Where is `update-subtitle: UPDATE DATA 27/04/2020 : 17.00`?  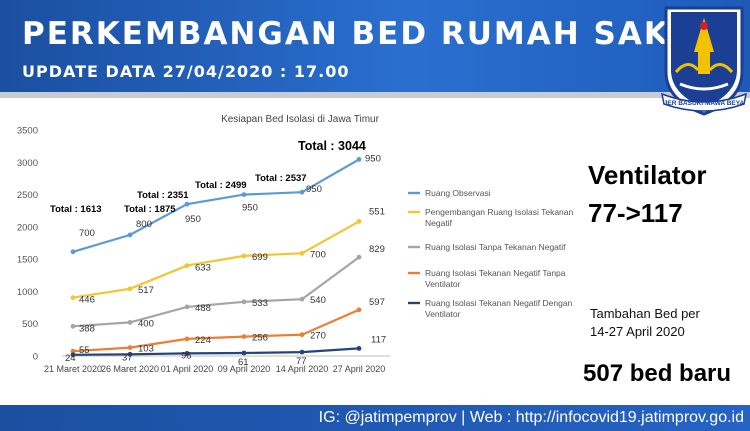 update-subtitle: UPDATE DATA 27/04/2020 : 17.00 is located at coordinates (186, 71).